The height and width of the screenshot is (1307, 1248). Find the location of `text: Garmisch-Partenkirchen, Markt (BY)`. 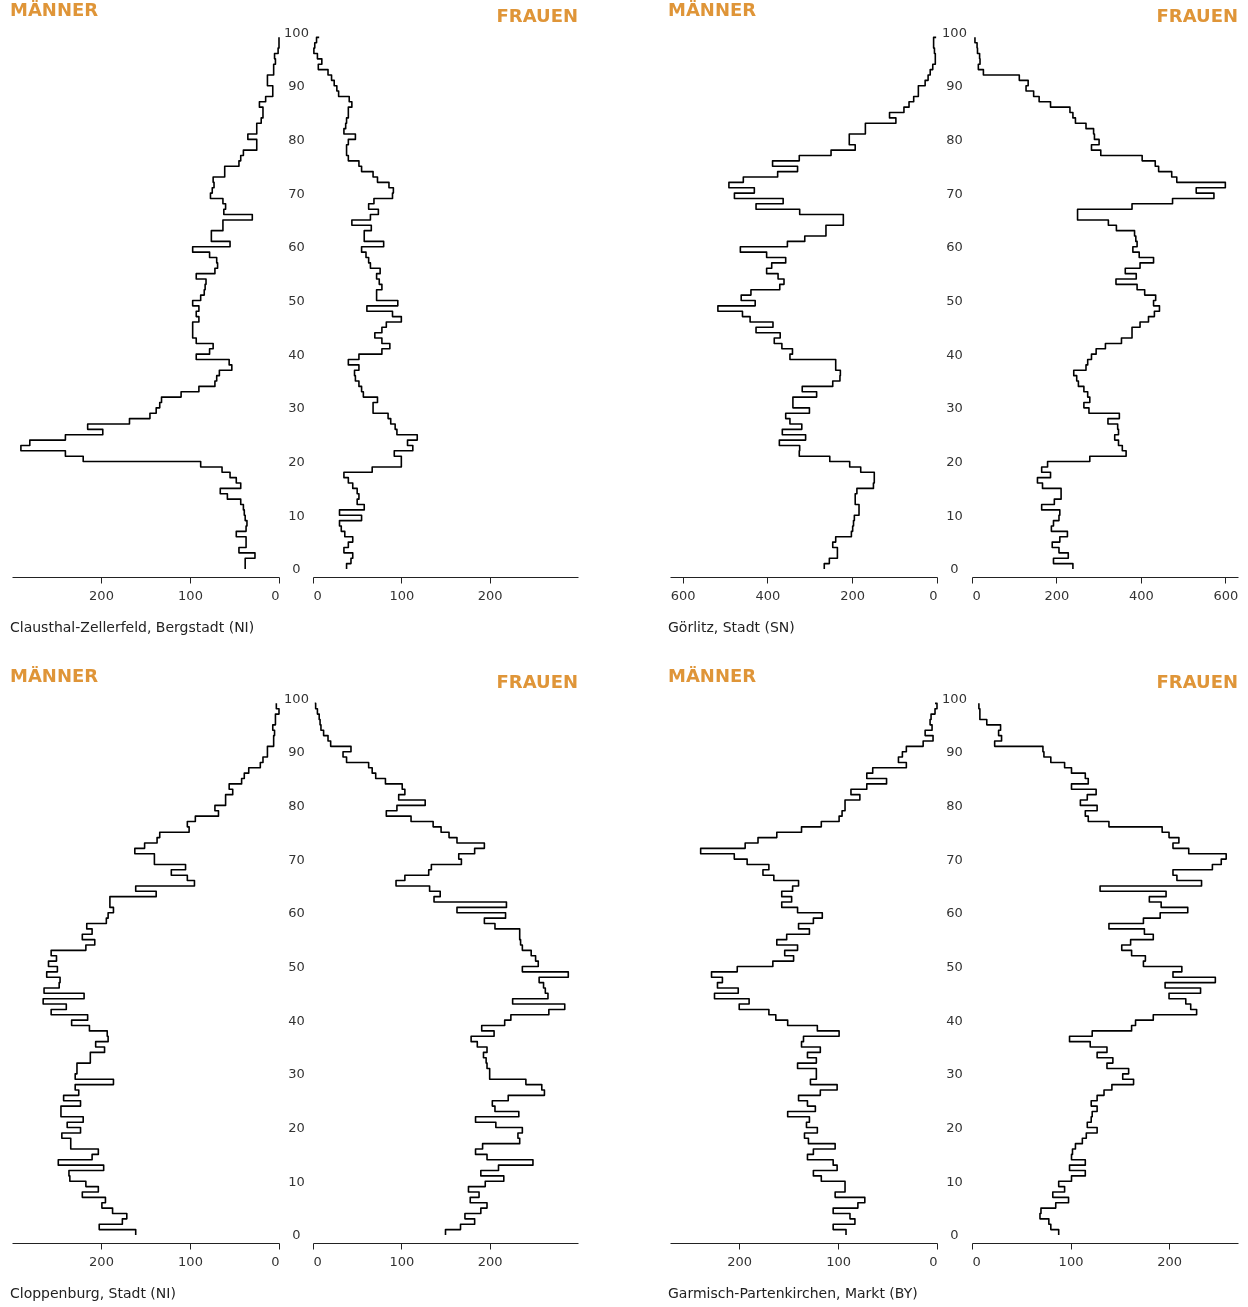

text: Garmisch-Partenkirchen, Markt (BY) is located at coordinates (793, 1293).